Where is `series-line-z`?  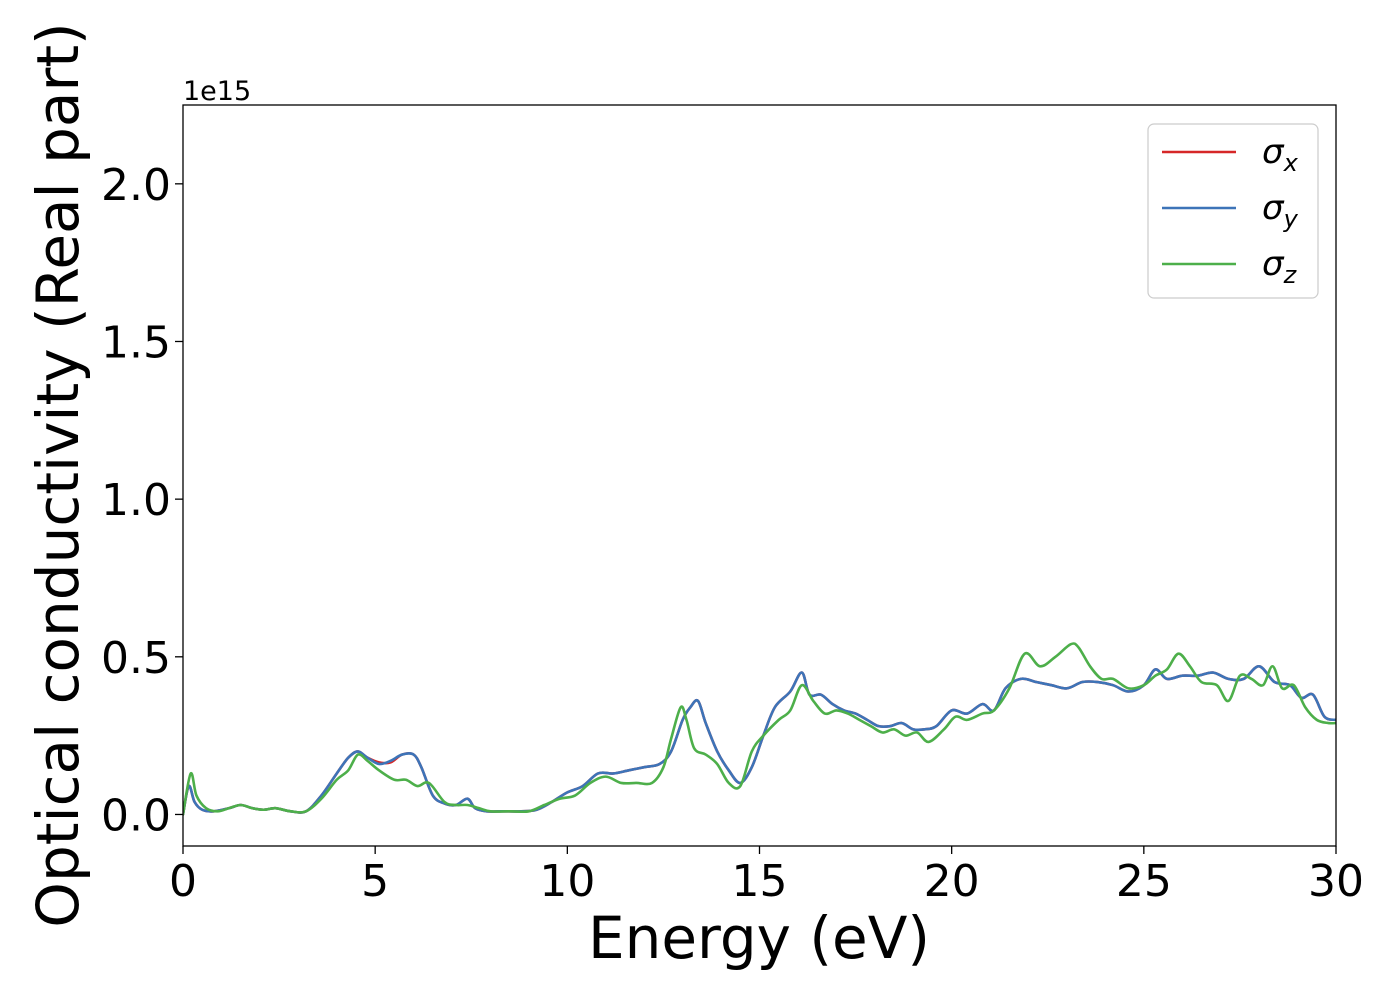
series-line-z is located at coordinates (759, 729).